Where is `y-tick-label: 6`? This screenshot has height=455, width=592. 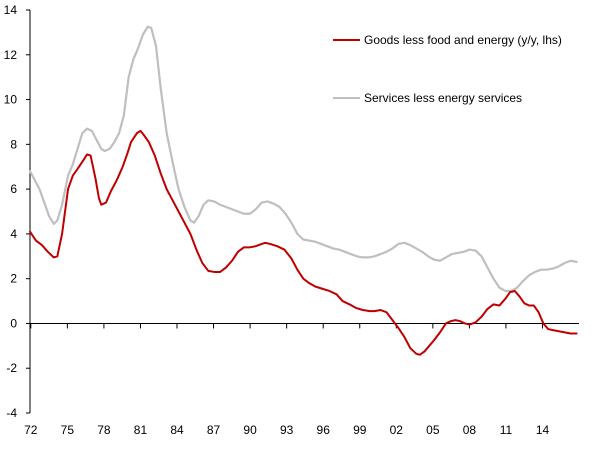 y-tick-label: 6 is located at coordinates (13, 189).